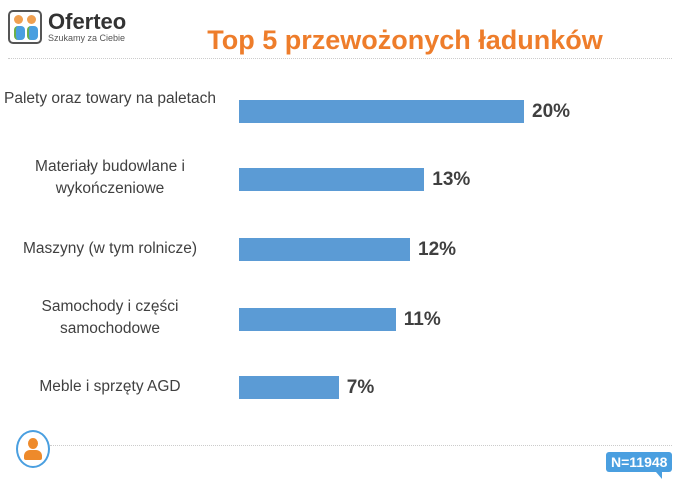 This screenshot has height=485, width=680. What do you see at coordinates (437, 249) in the screenshot?
I see `data-label: 12%` at bounding box center [437, 249].